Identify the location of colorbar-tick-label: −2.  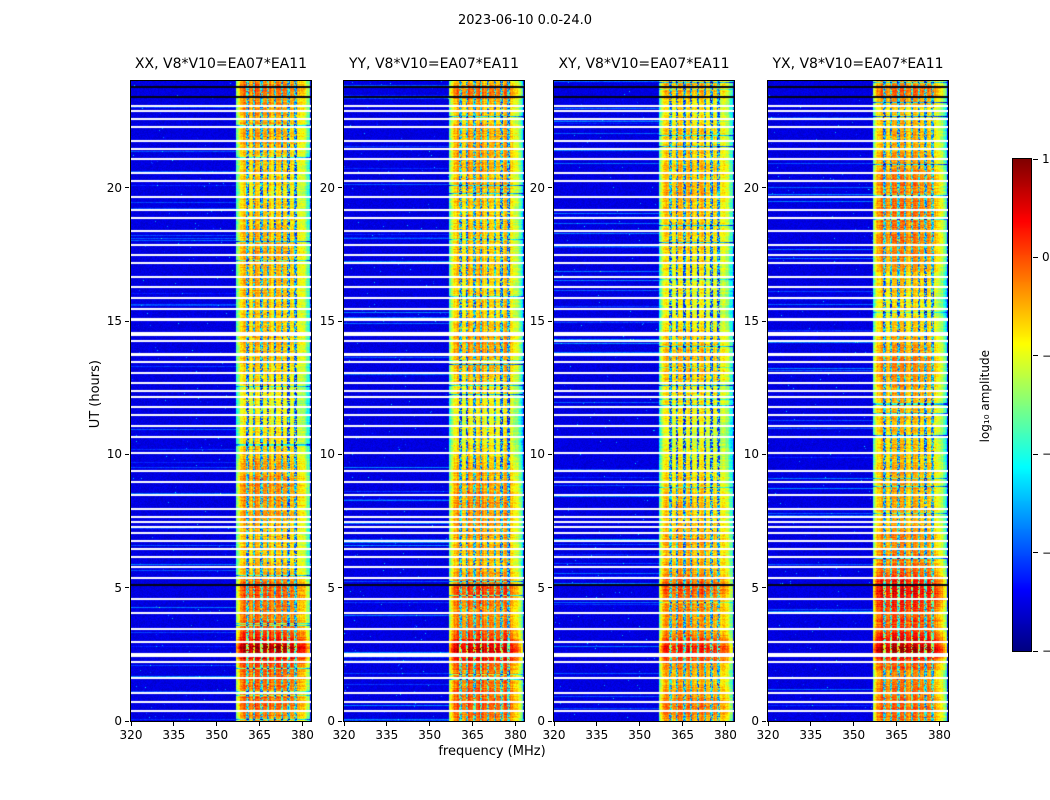
(1046, 454).